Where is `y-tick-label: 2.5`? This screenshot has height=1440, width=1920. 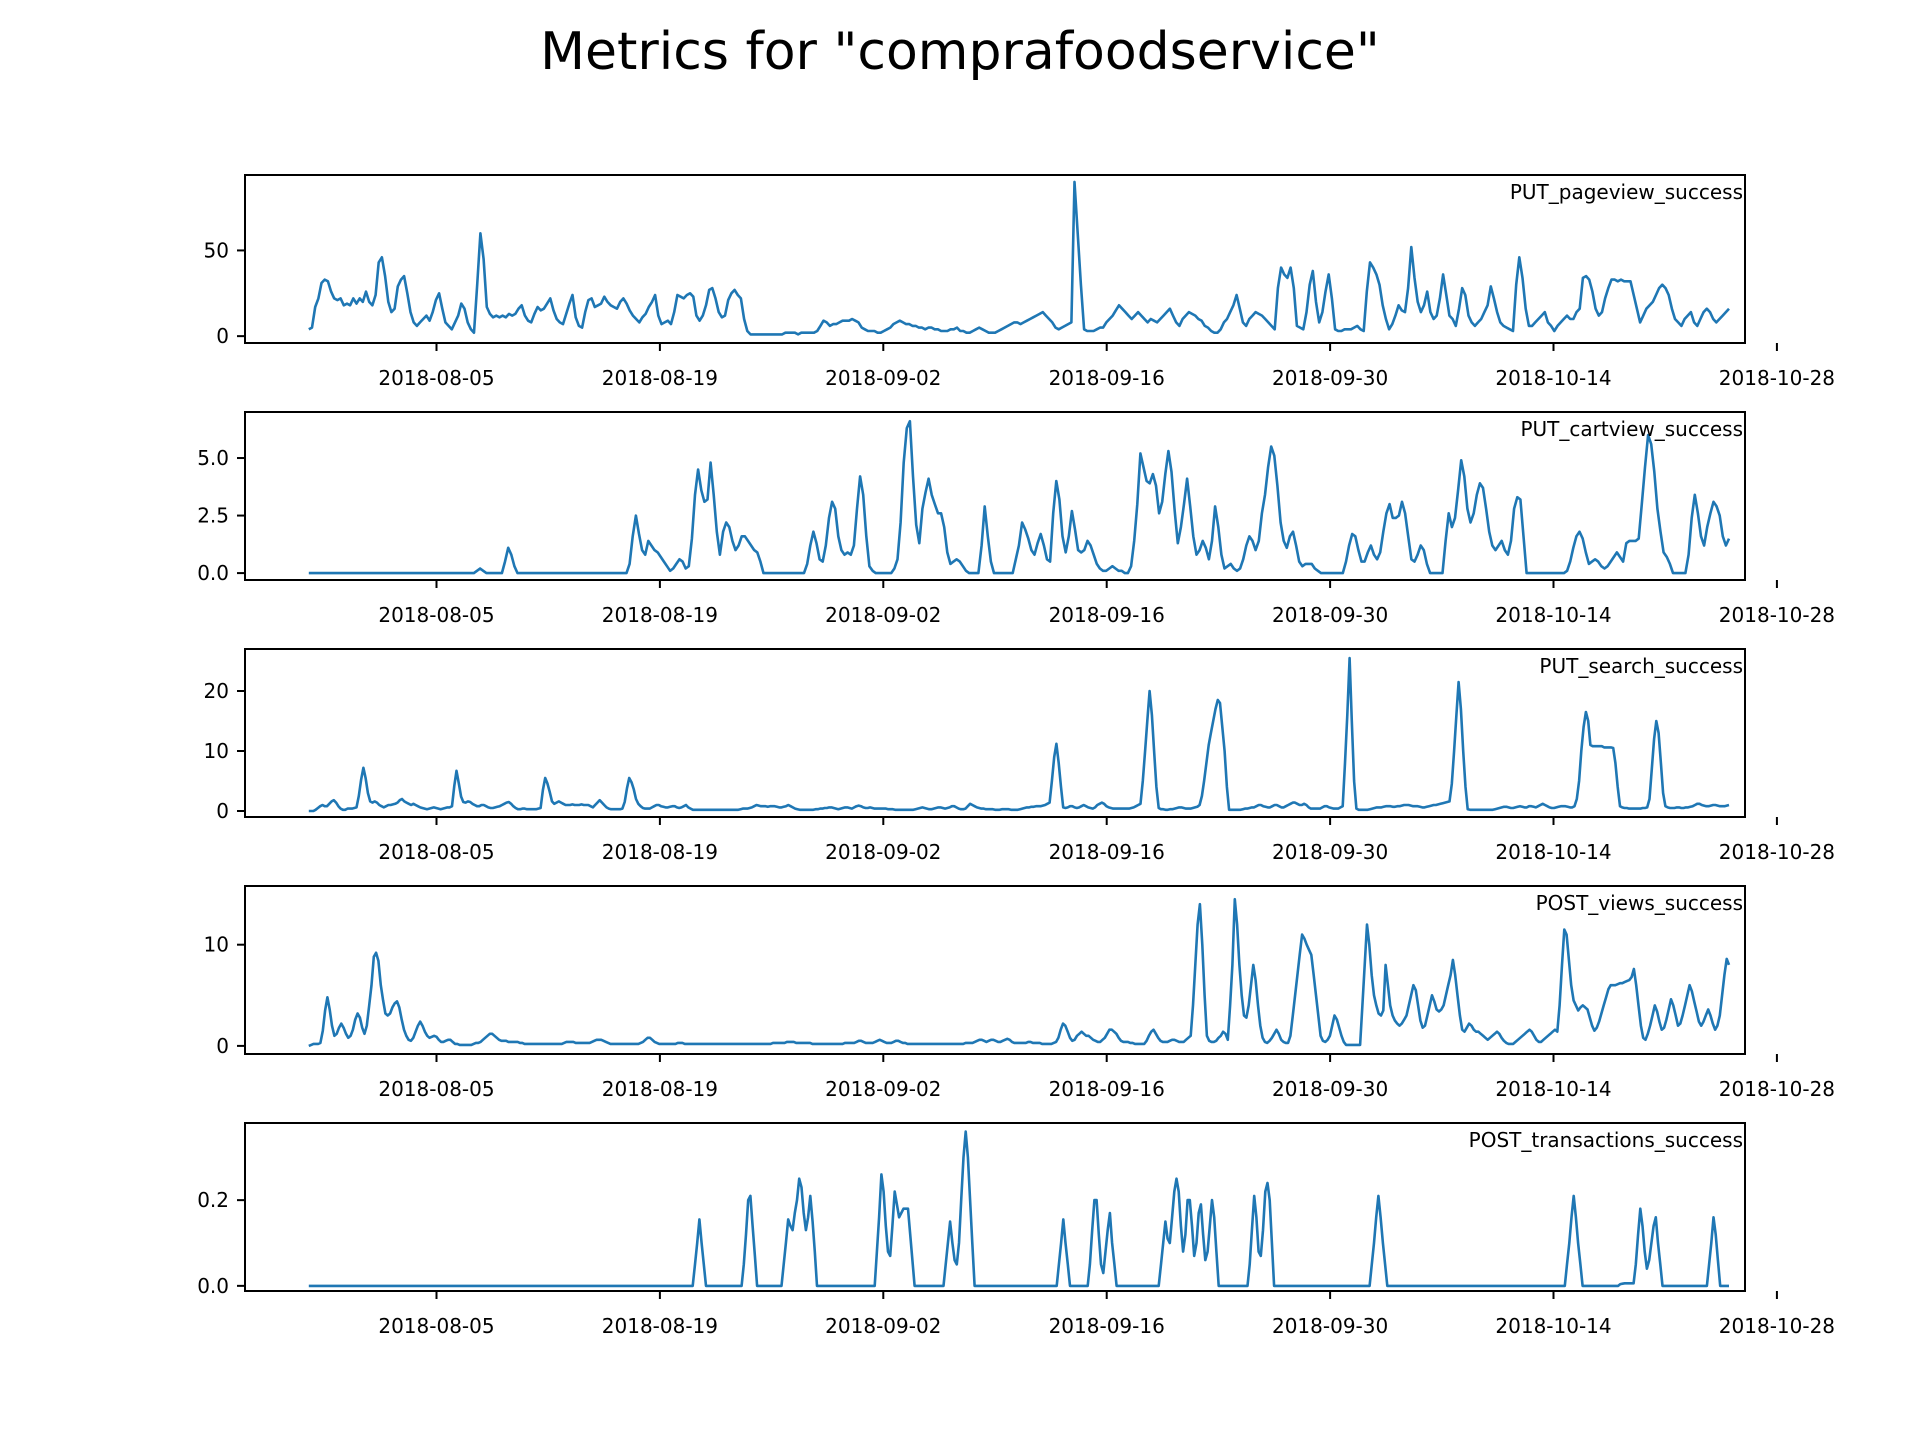 y-tick-label: 2.5 is located at coordinates (213, 516).